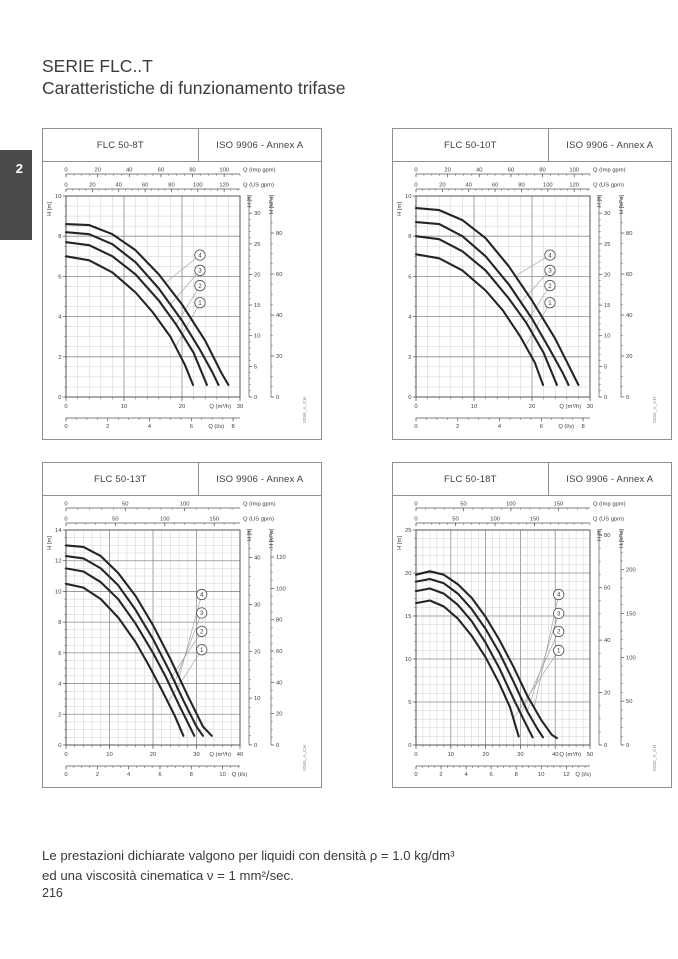 Image resolution: width=678 pixels, height=959 pixels. What do you see at coordinates (471, 479) in the screenshot?
I see `chart-model-label: FLC 50-18T` at bounding box center [471, 479].